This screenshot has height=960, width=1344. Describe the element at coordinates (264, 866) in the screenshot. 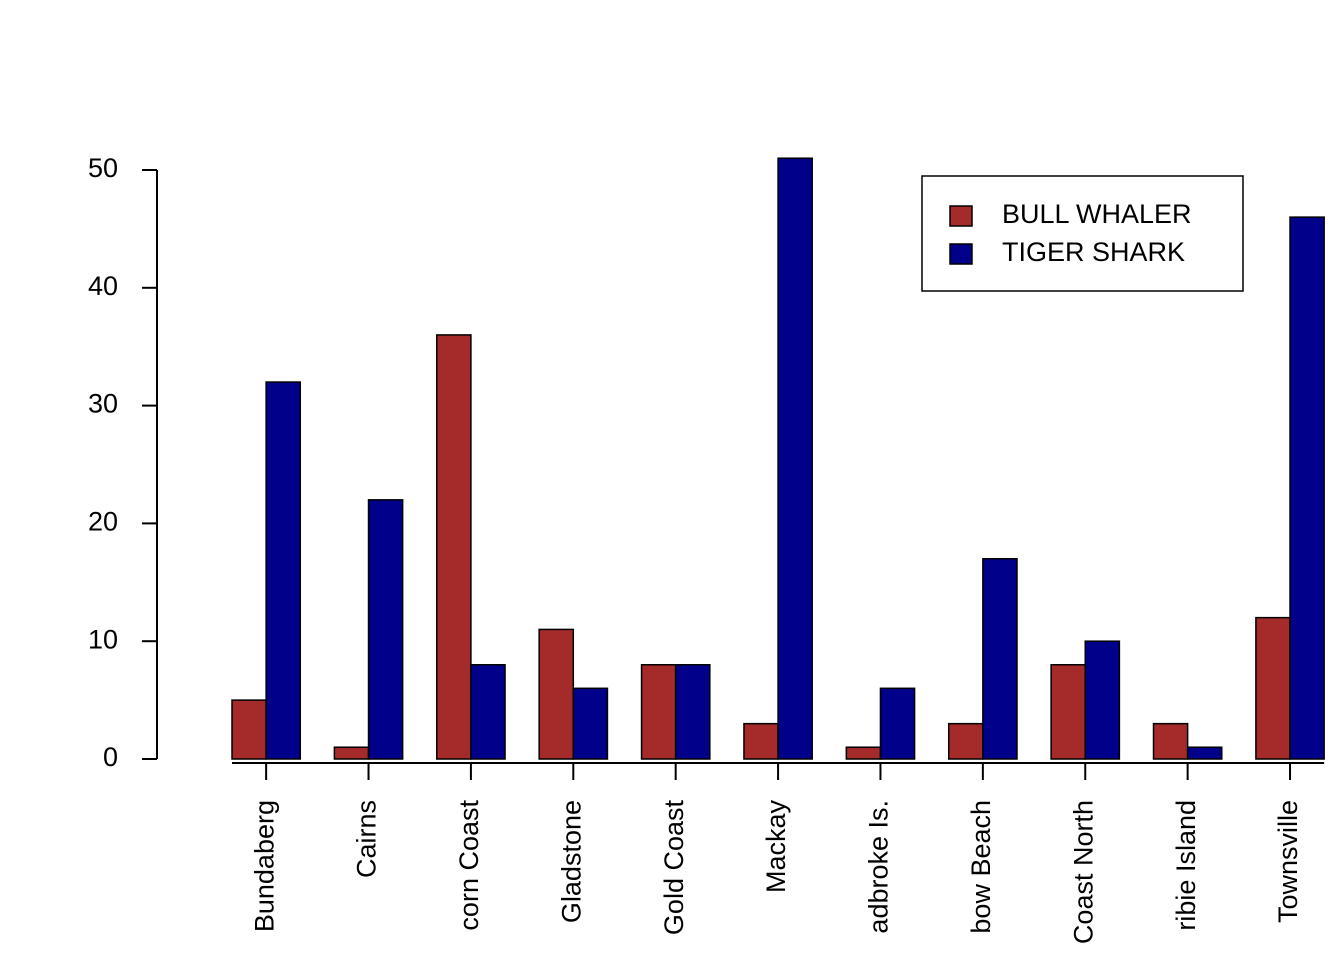

I see `x-tick-label: Bundaberg` at that location.